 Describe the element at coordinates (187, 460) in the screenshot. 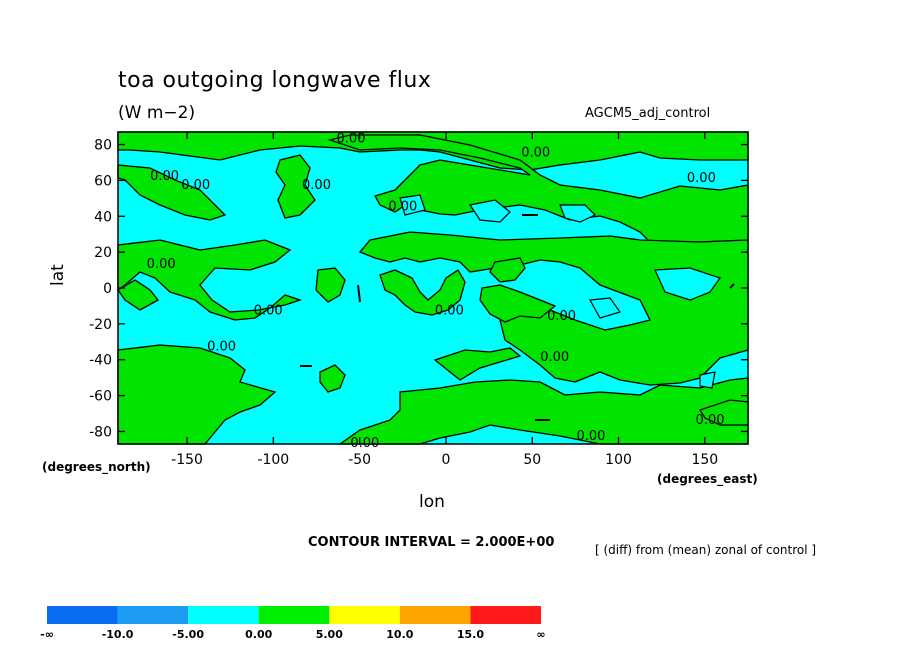

I see `x-tick-label: -150` at that location.